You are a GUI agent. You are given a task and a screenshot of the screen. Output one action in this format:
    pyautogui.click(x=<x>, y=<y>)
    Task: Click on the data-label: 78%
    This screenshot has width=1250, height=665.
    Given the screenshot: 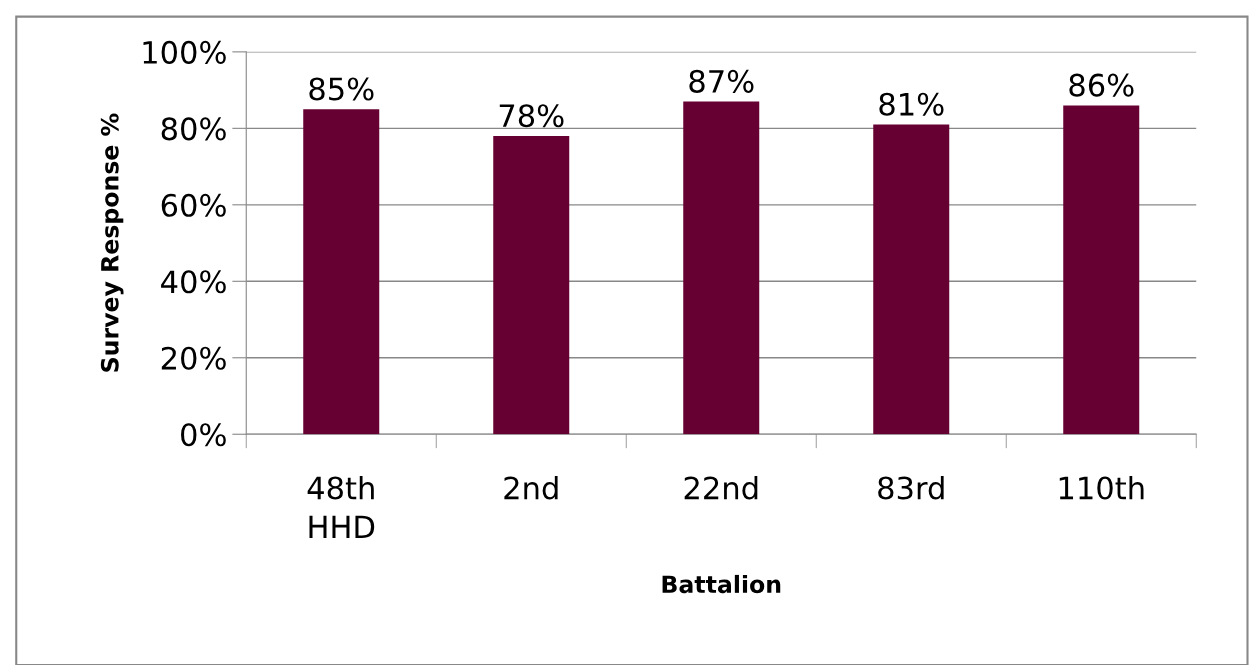 What is the action you would take?
    pyautogui.click(x=531, y=116)
    